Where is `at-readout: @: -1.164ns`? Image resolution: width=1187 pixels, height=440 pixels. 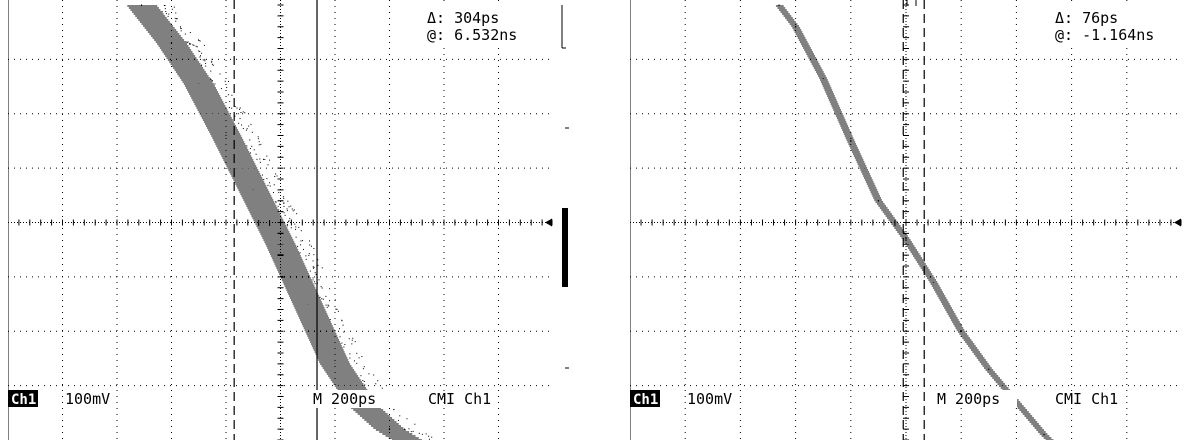 at-readout: @: -1.164ns is located at coordinates (1104, 35).